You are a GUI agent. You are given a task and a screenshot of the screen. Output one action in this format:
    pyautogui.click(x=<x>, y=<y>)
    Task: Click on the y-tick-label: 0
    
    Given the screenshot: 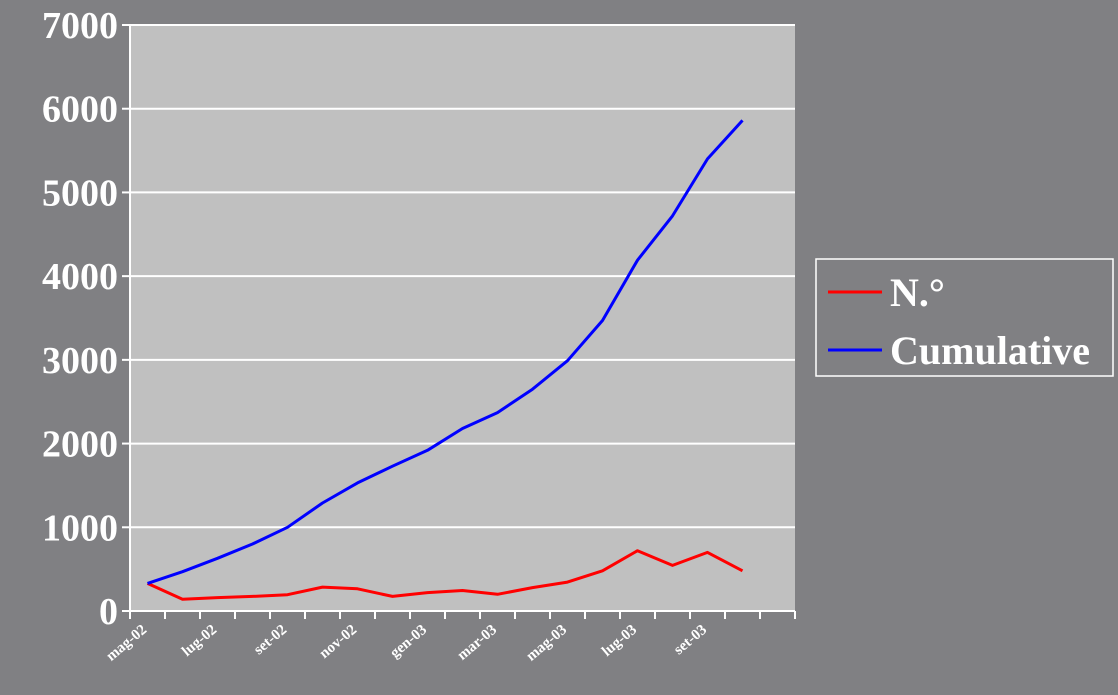 What is the action you would take?
    pyautogui.click(x=108, y=612)
    